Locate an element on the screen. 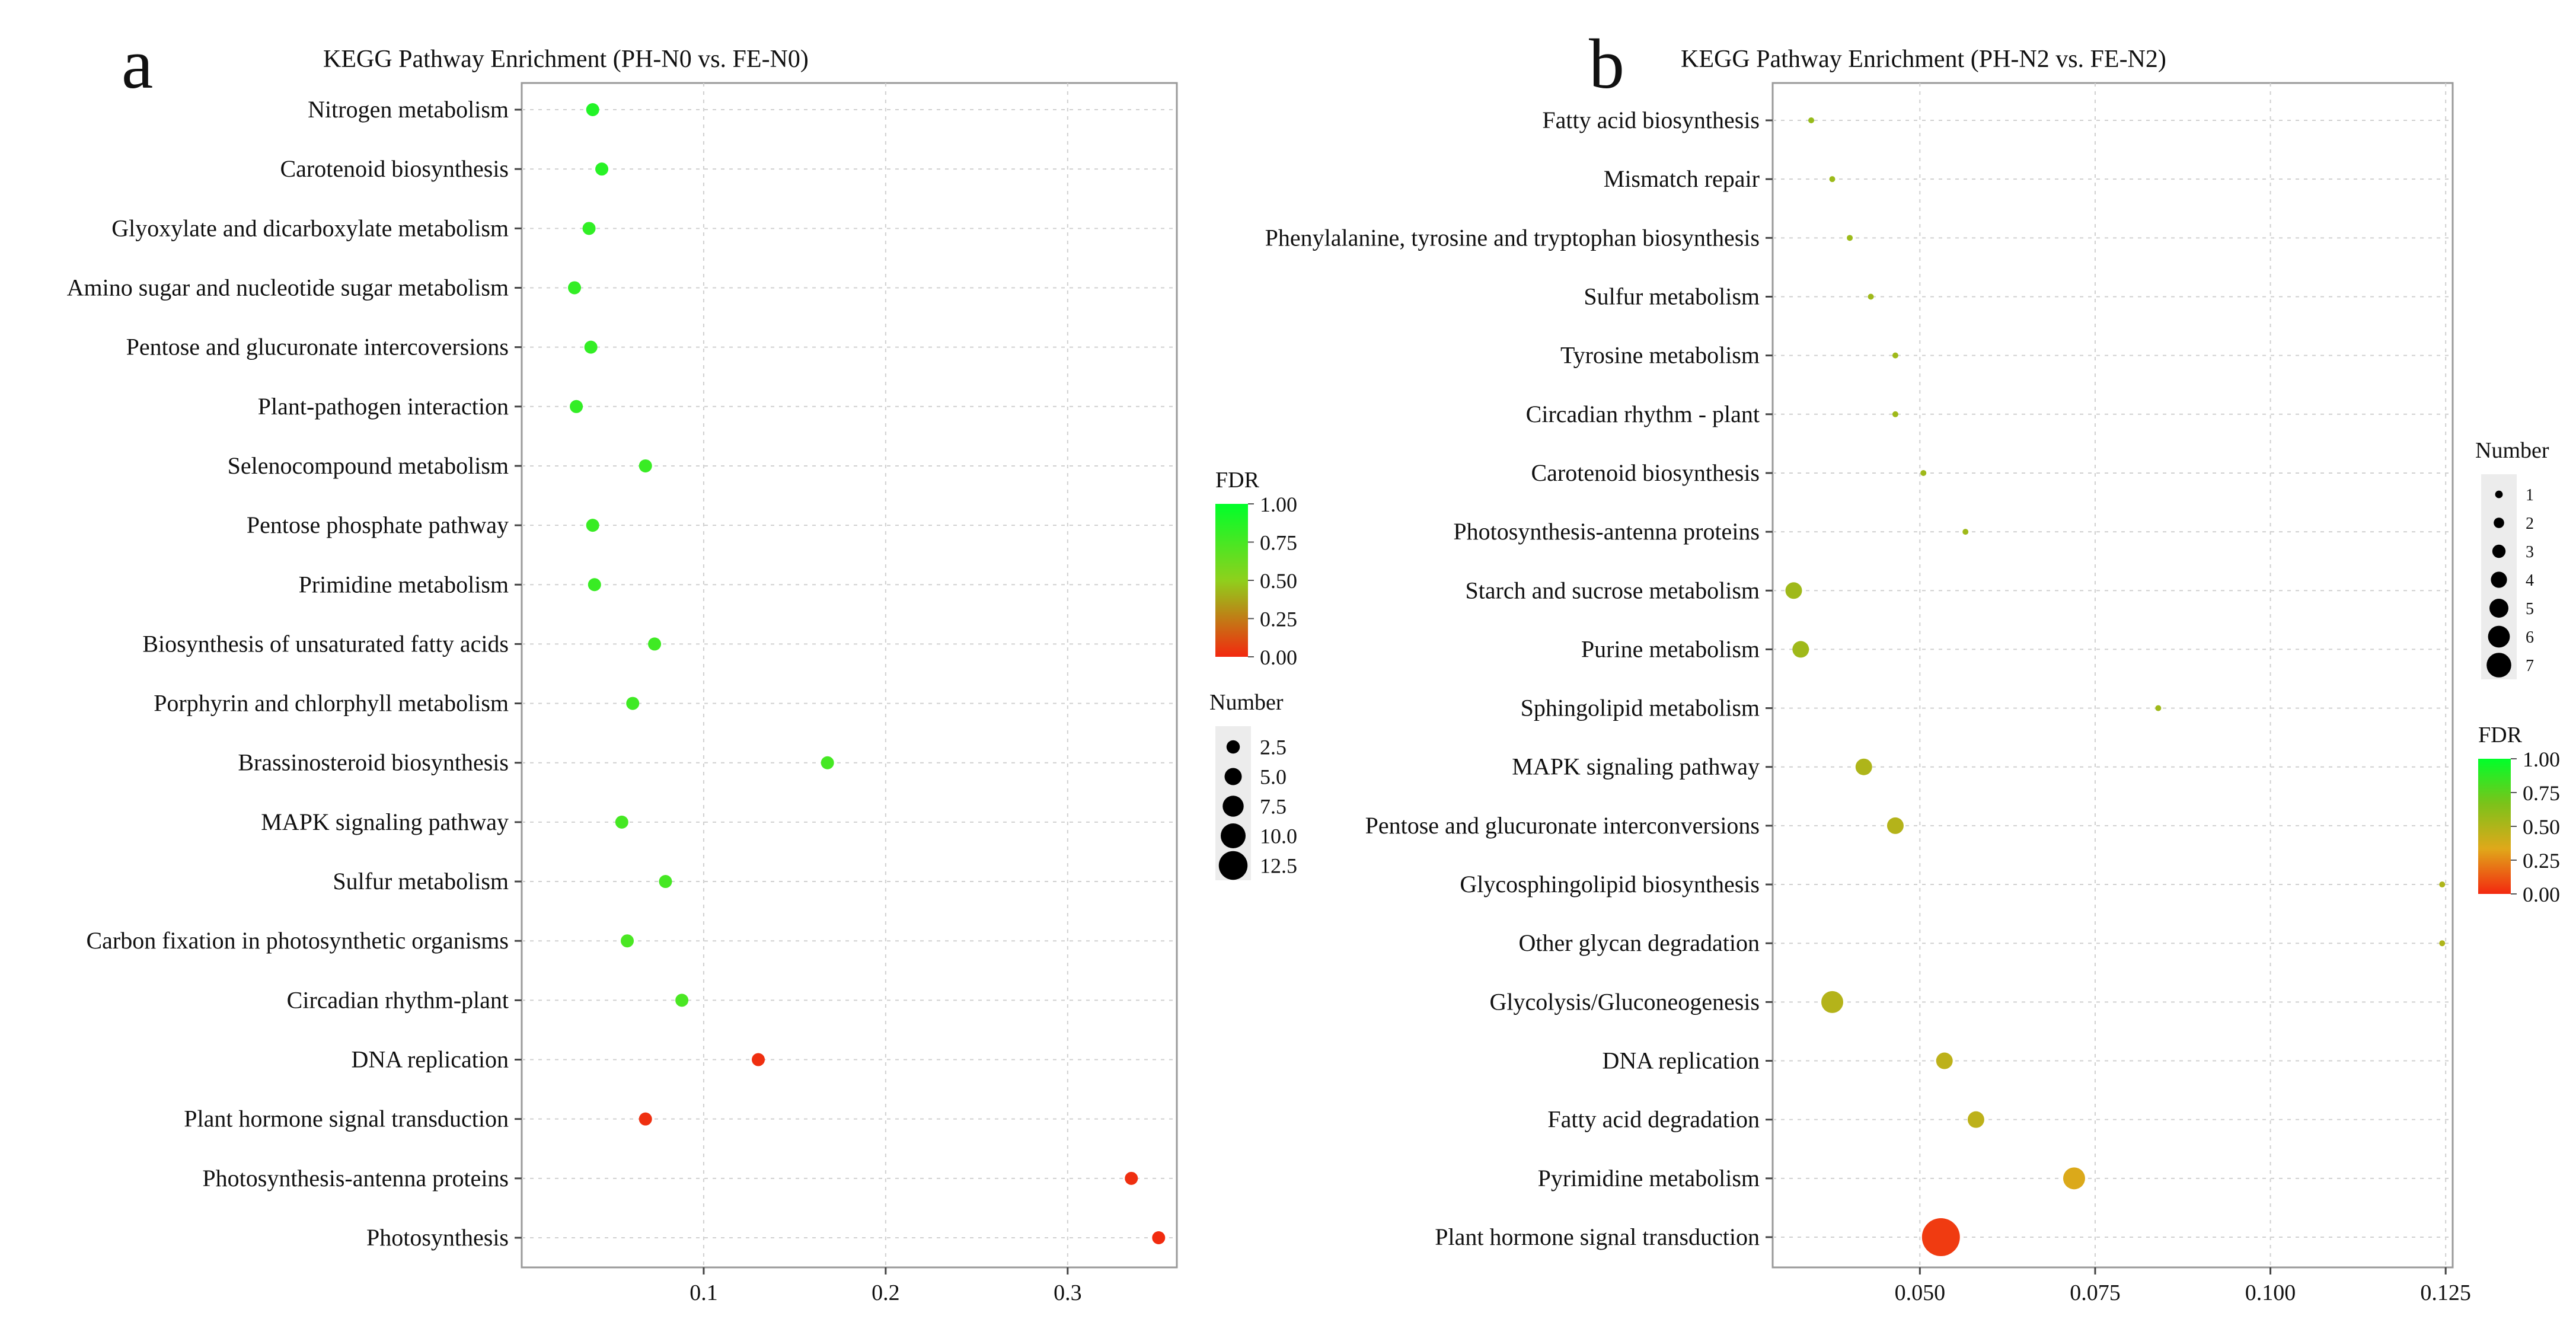 The image size is (2576, 1332). y-tick-label: Starch and sucrose metabolism is located at coordinates (1612, 590).